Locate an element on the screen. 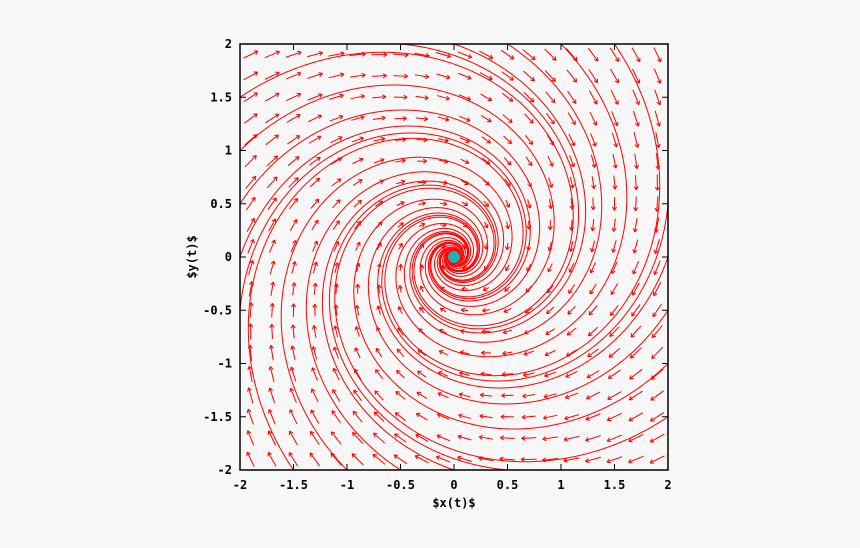 Image resolution: width=860 pixels, height=548 pixels. x-tick-label: 1.5 is located at coordinates (615, 485).